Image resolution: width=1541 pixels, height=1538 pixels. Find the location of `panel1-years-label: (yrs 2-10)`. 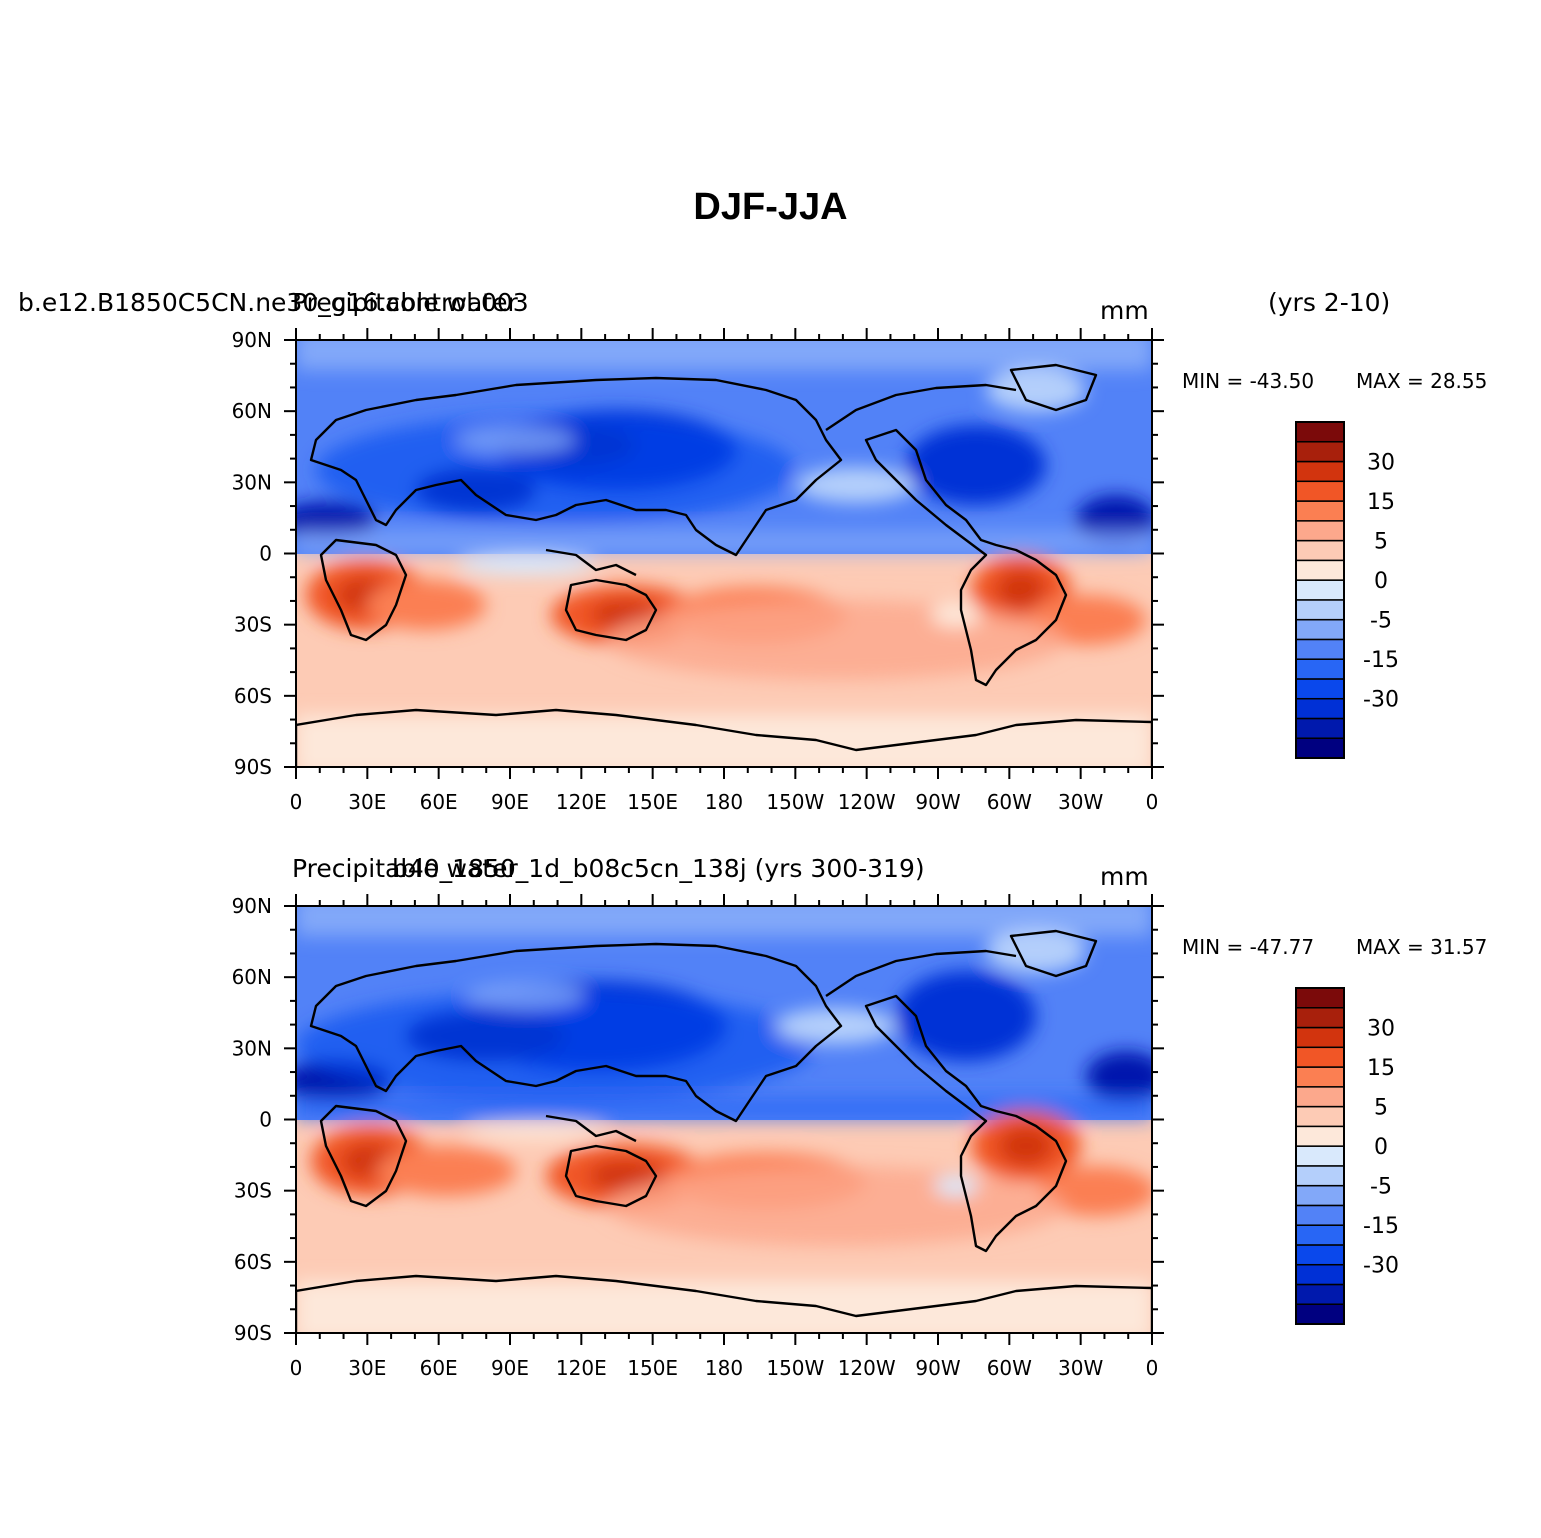

panel1-years-label: (yrs 2-10) is located at coordinates (1329, 302).